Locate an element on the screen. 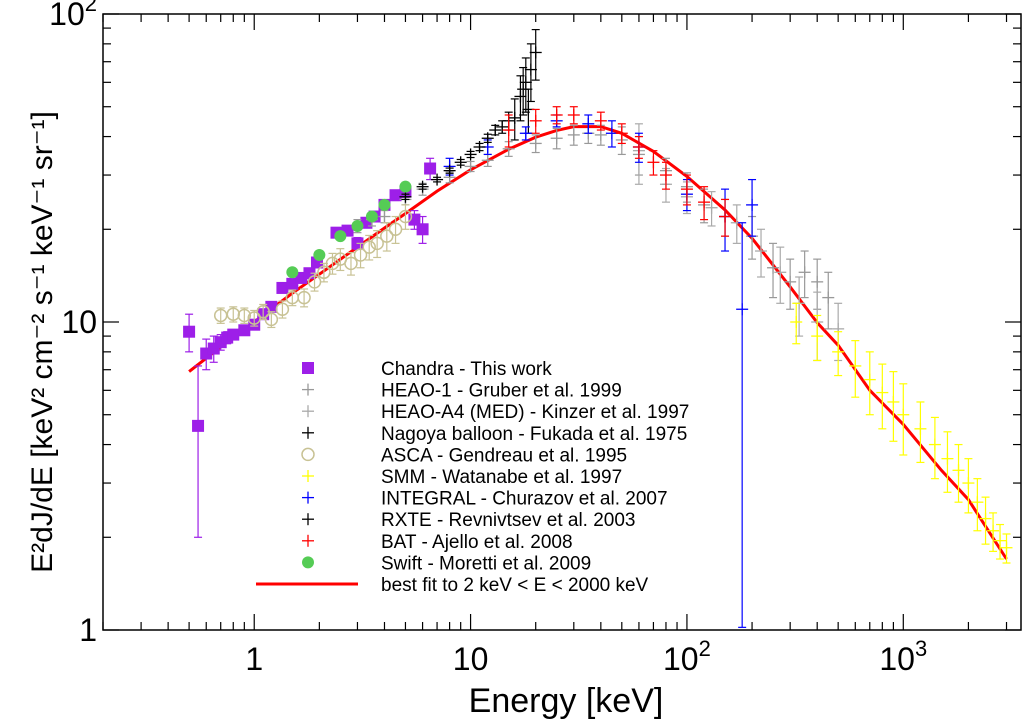 This screenshot has height=726, width=1033. legend-entry: INTEGRAL - Churazov et al. 2007 is located at coordinates (485, 499).